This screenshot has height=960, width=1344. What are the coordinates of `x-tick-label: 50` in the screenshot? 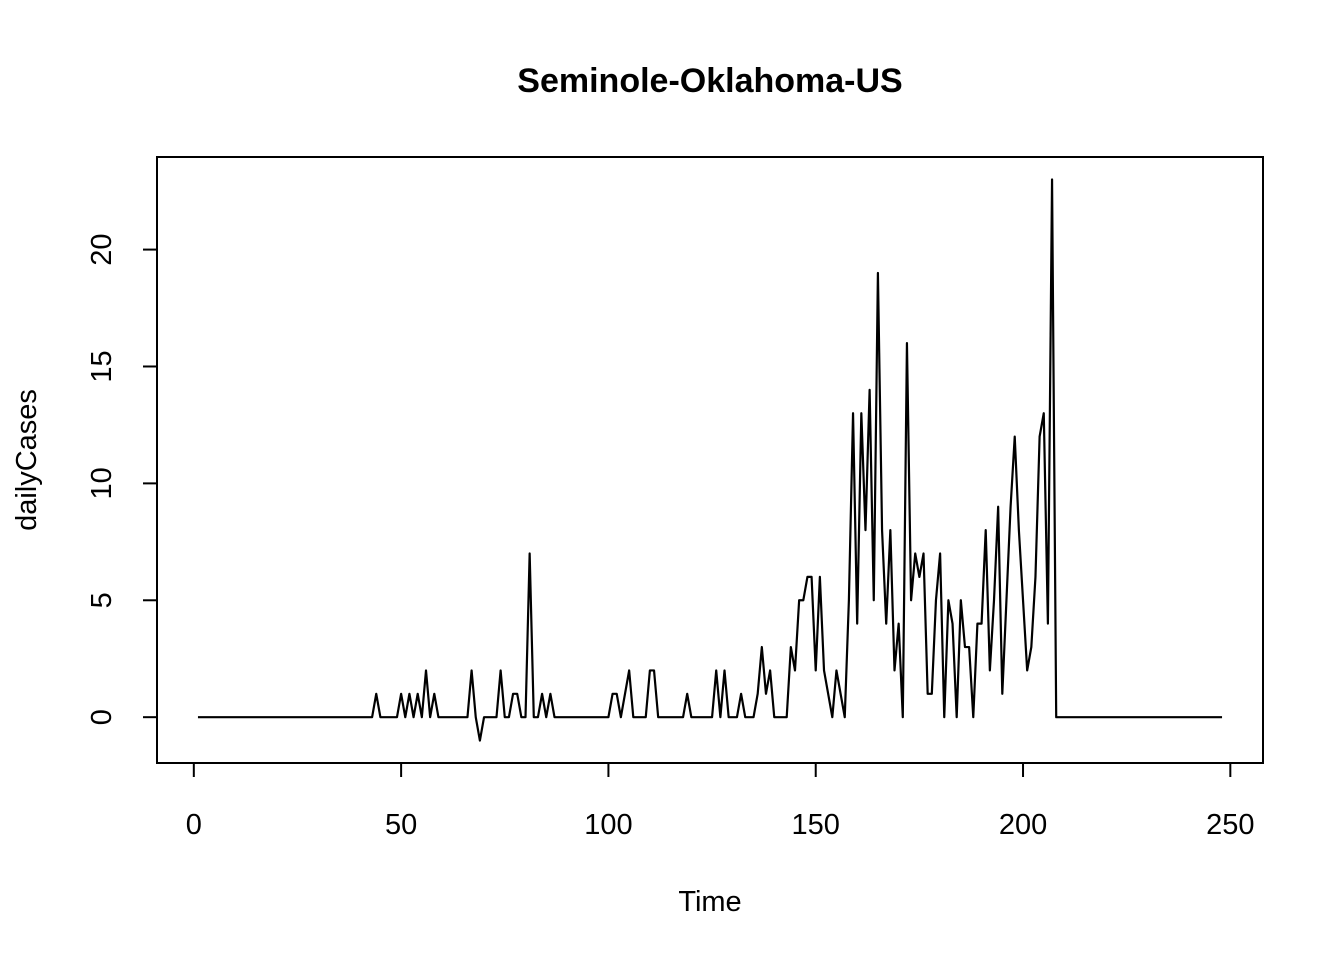 It's located at (401, 825).